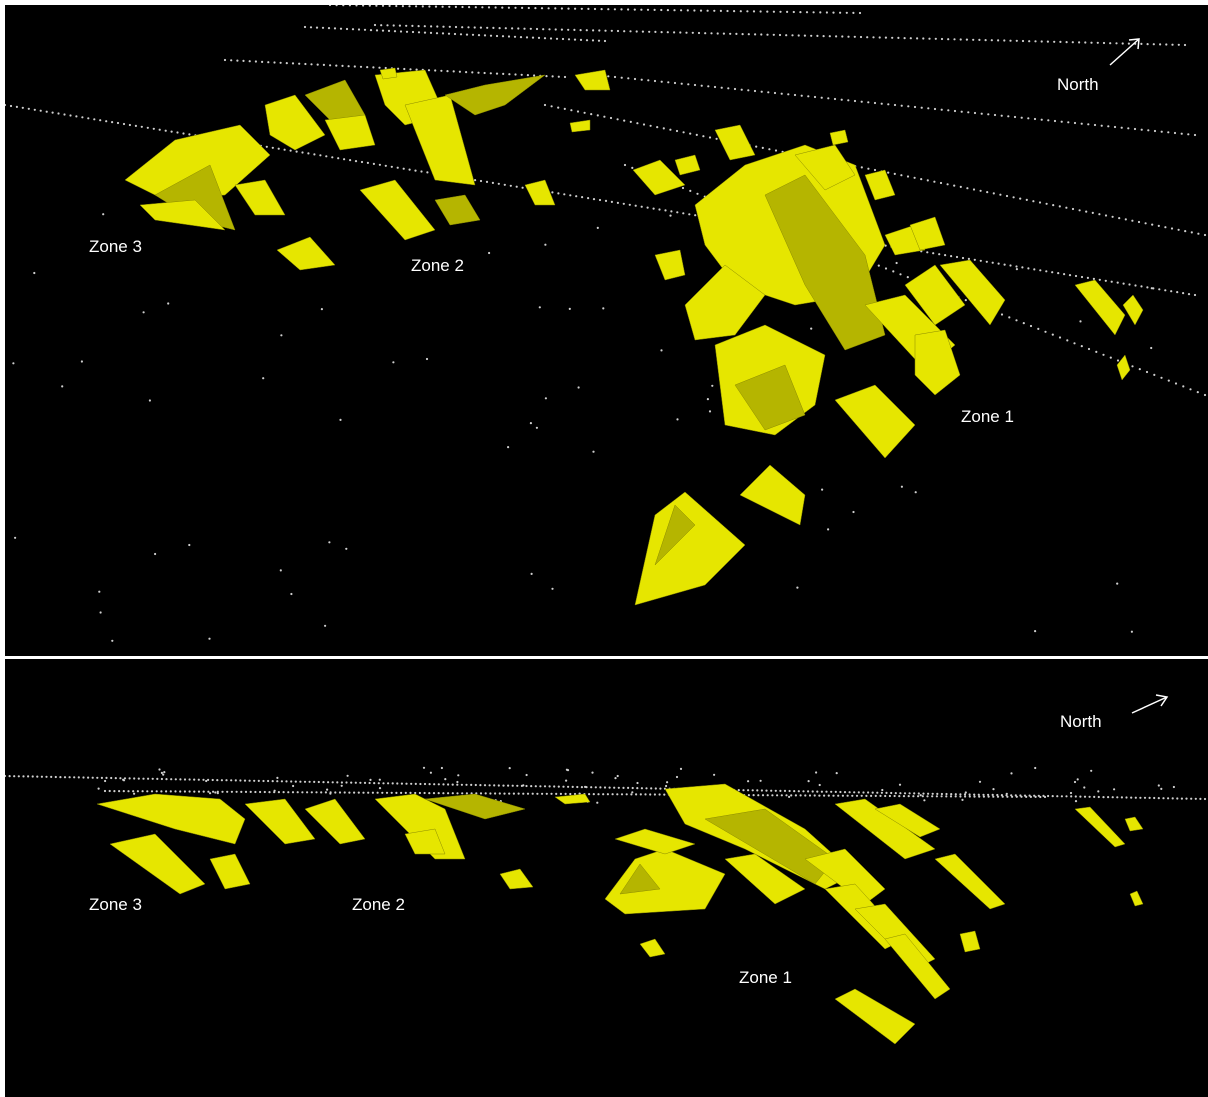  Describe the element at coordinates (927, 233) in the screenshot. I see `orebody-shape` at that location.